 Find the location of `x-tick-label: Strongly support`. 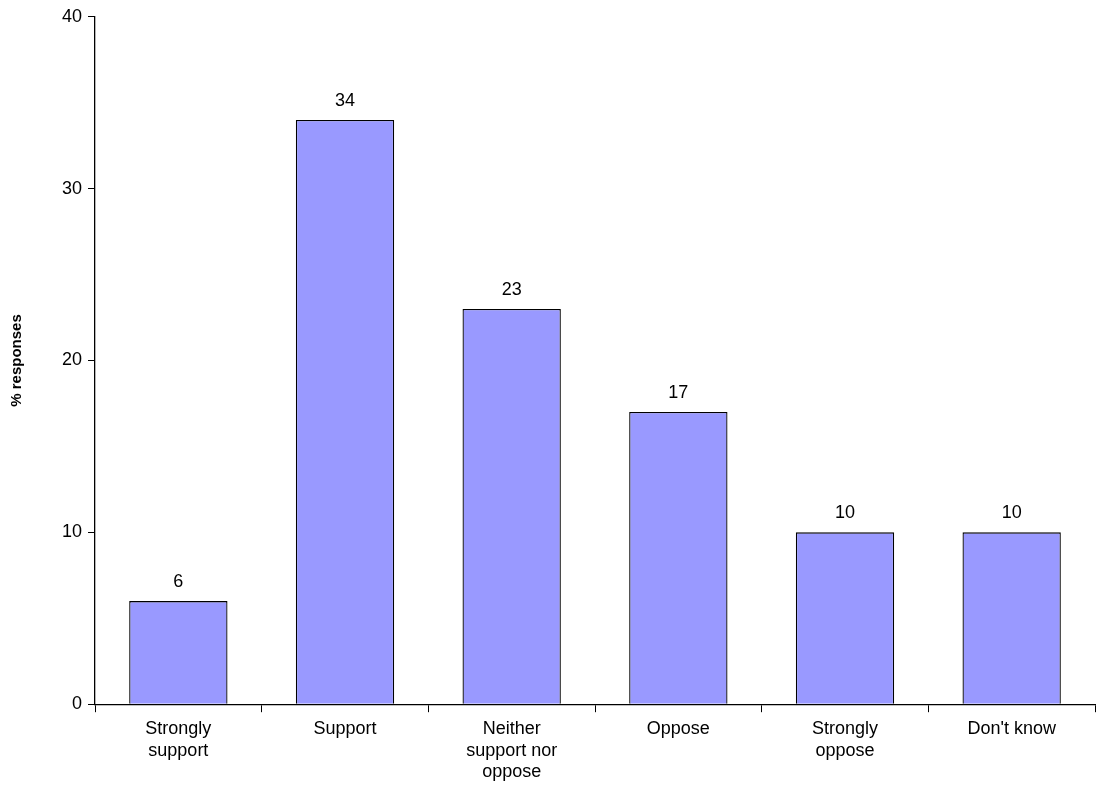

x-tick-label: Strongly support is located at coordinates (178, 738).